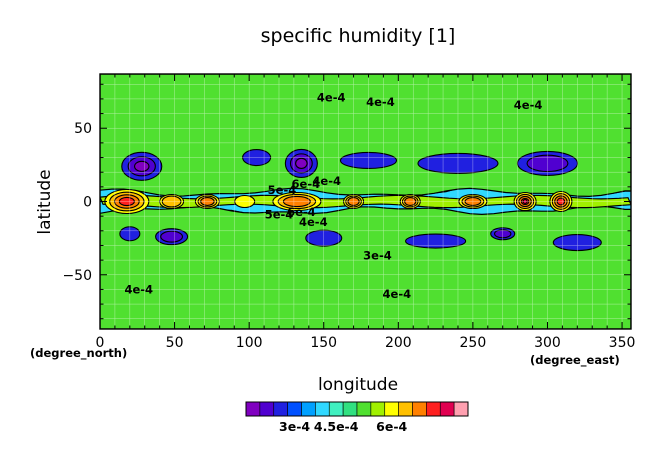 The image size is (659, 455). Describe the element at coordinates (100, 343) in the screenshot. I see `x-tick-label: 0` at that location.